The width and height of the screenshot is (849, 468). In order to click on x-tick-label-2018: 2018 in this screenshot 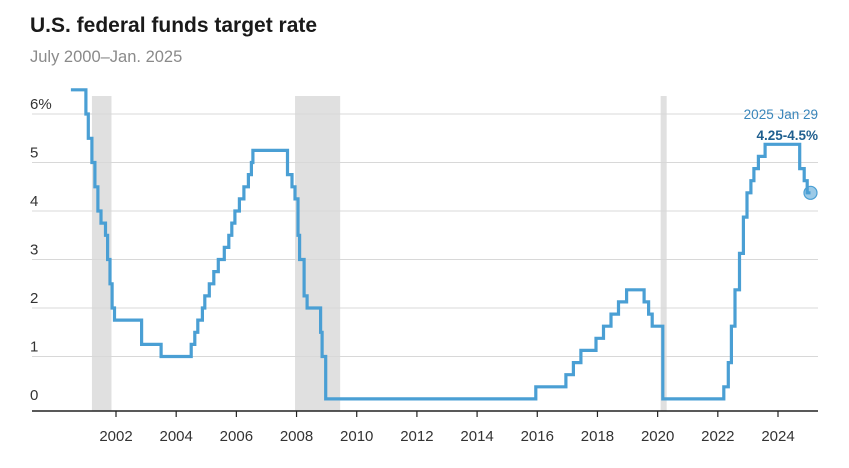, I will do `click(597, 436)`.